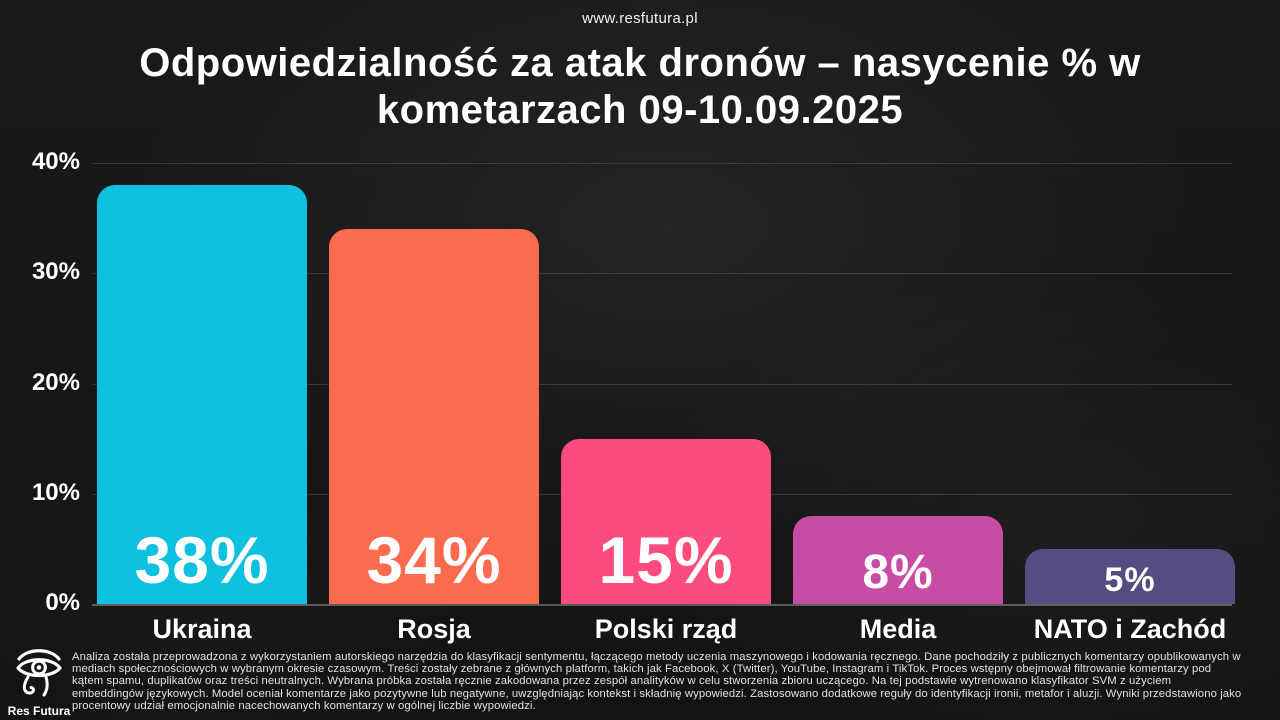  What do you see at coordinates (434, 416) in the screenshot?
I see `bar-rosja: 34%` at bounding box center [434, 416].